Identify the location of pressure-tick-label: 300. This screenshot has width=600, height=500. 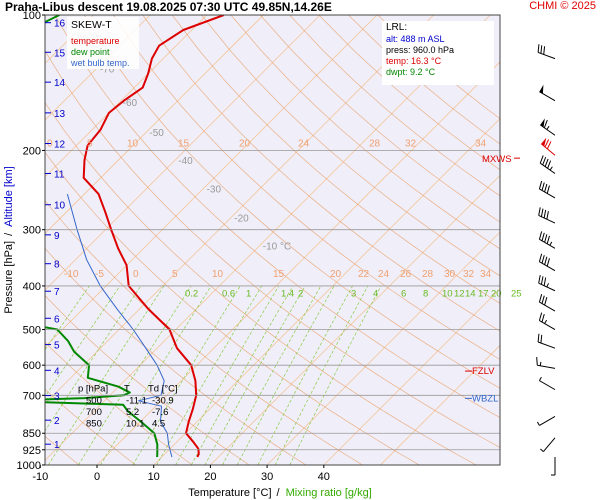
(32, 231).